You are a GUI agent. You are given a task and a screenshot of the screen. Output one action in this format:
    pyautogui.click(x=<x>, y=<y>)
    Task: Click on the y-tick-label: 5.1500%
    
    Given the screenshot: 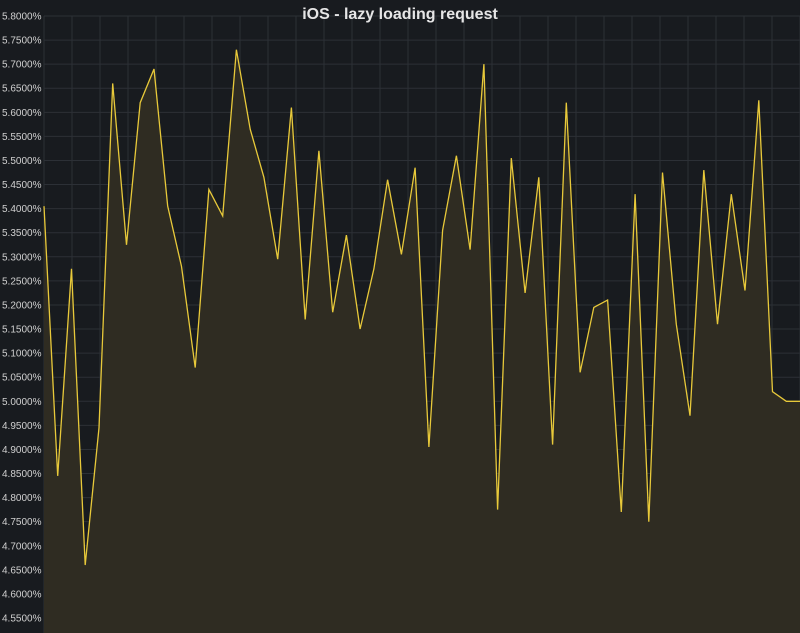 What is the action you would take?
    pyautogui.click(x=22, y=330)
    